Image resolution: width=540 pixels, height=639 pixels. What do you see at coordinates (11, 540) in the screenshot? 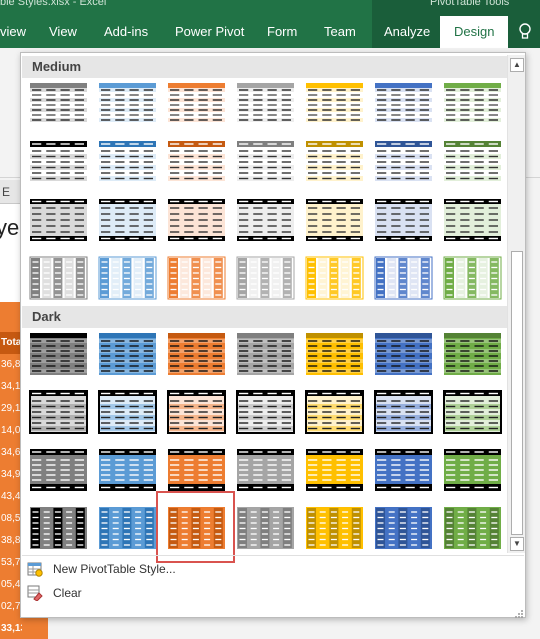
I see `total-cell: 38,89` at bounding box center [11, 540].